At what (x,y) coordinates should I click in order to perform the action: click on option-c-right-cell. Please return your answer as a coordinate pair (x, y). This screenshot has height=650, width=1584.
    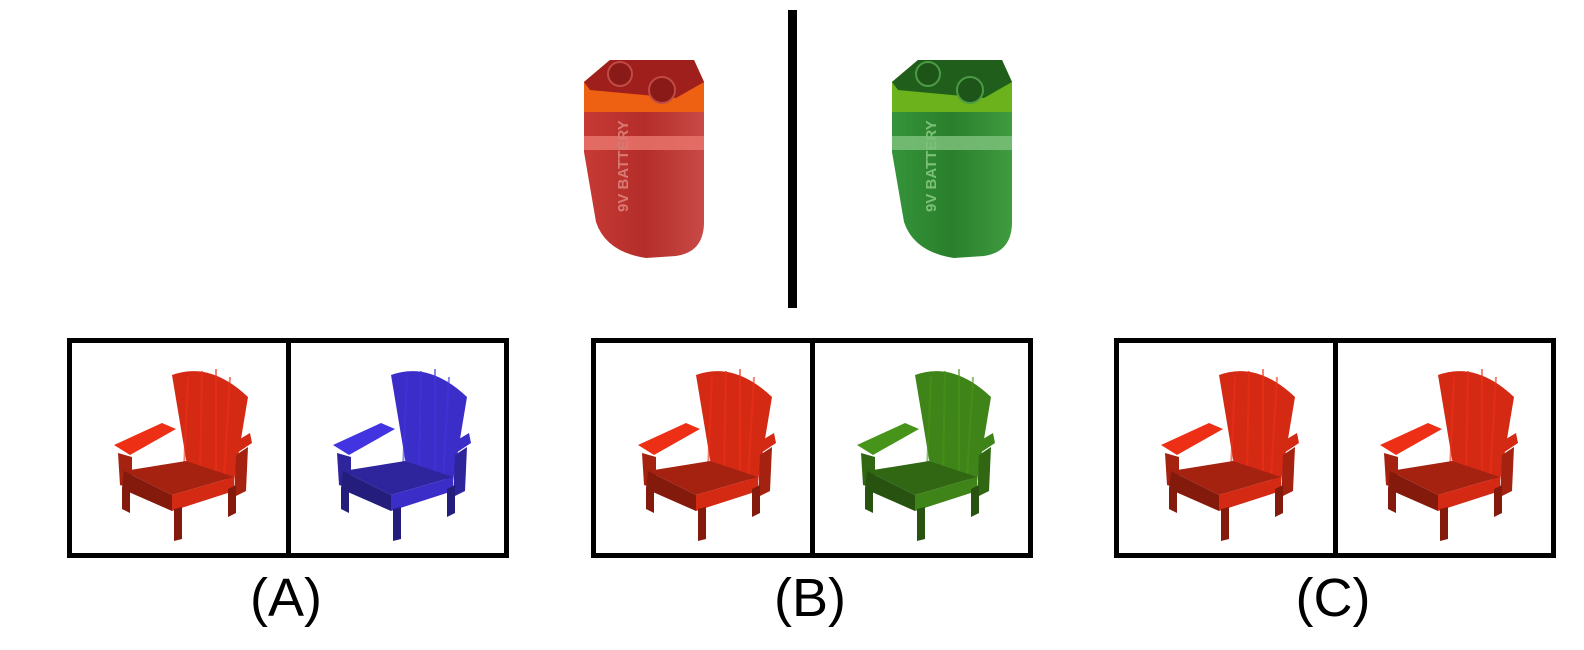
    Looking at the image, I should click on (1442, 448).